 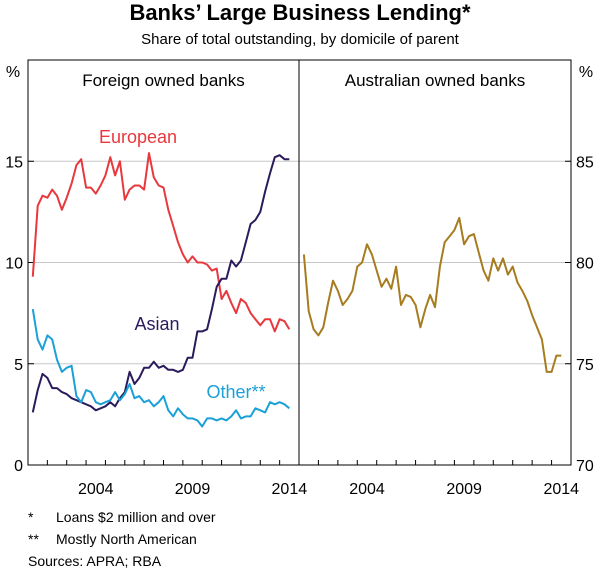 What do you see at coordinates (31, 517) in the screenshot?
I see `footnote-mark: *` at bounding box center [31, 517].